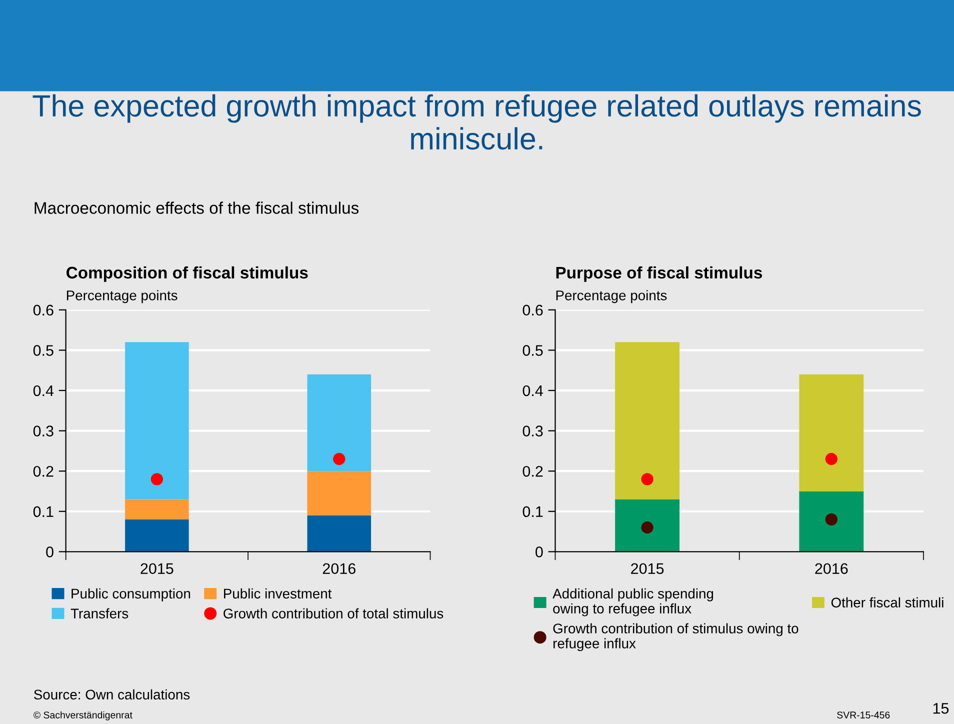 The height and width of the screenshot is (724, 954). Describe the element at coordinates (83, 715) in the screenshot. I see `text: © Sachverständigenrat` at that location.